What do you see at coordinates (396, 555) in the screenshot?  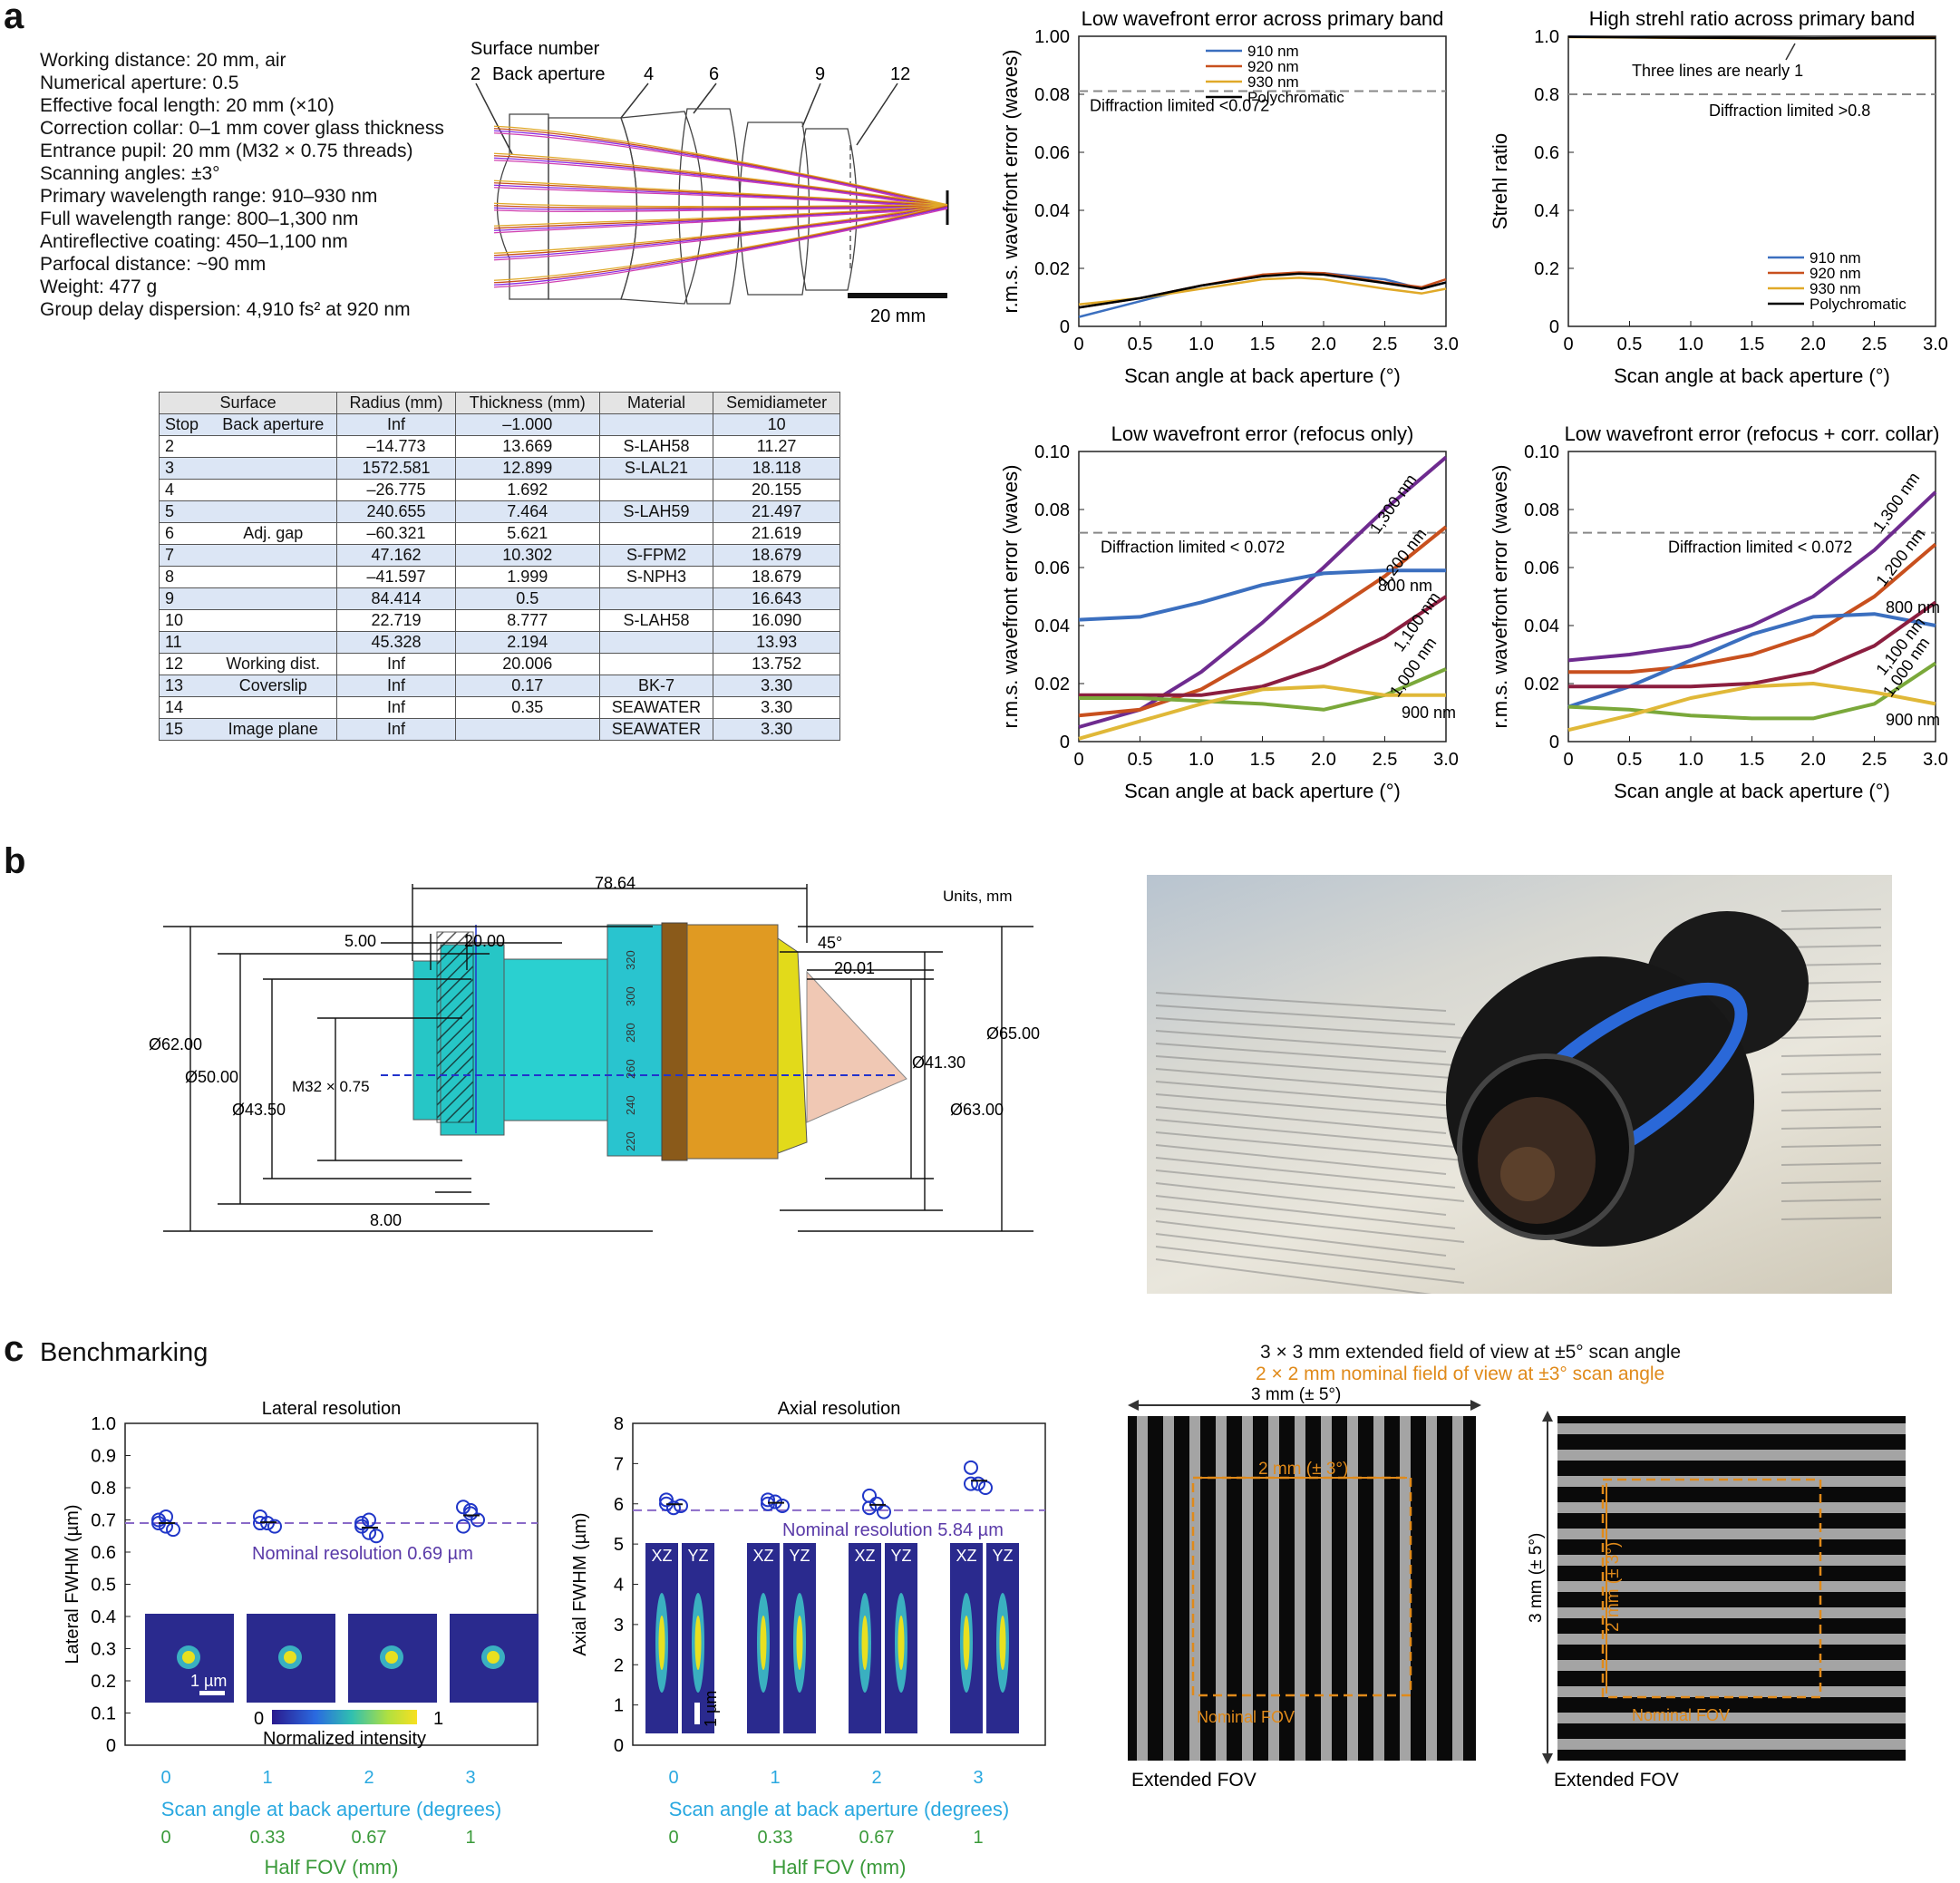 I see `table-cell: 47.162` at bounding box center [396, 555].